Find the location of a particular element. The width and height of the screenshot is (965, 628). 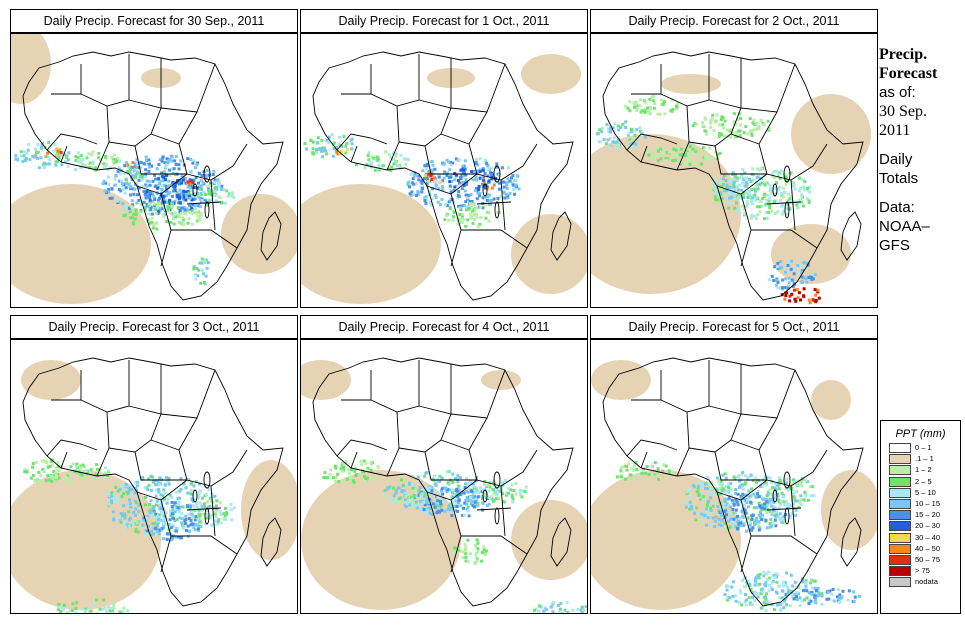

legend-item: > 75 is located at coordinates (924, 571).